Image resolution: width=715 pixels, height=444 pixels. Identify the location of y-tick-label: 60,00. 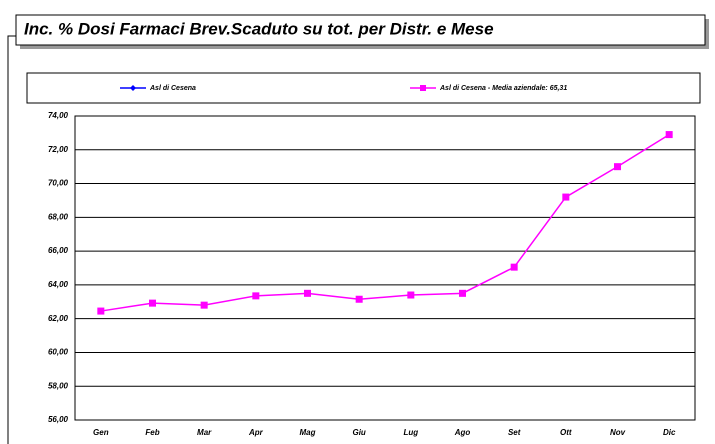
(58, 352).